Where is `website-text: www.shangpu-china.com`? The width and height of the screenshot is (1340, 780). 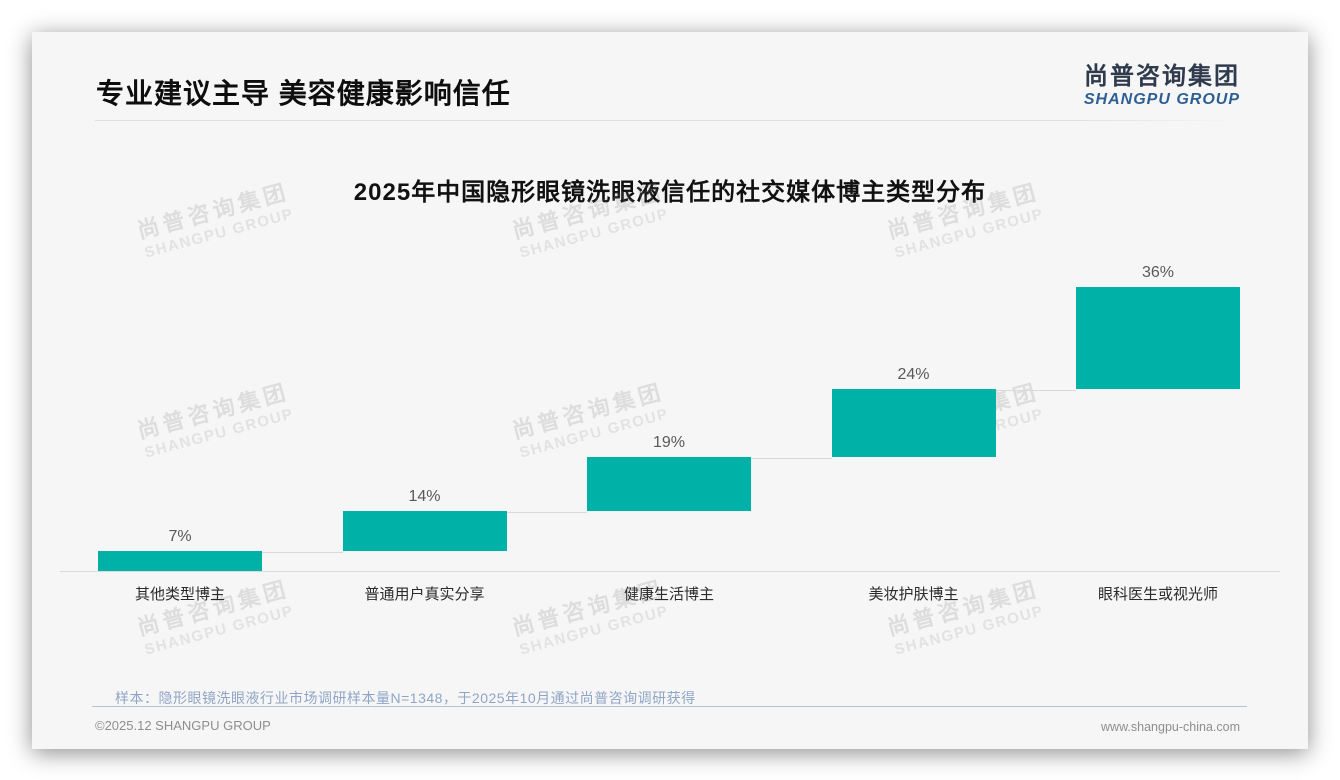 website-text: www.shangpu-china.com is located at coordinates (1170, 727).